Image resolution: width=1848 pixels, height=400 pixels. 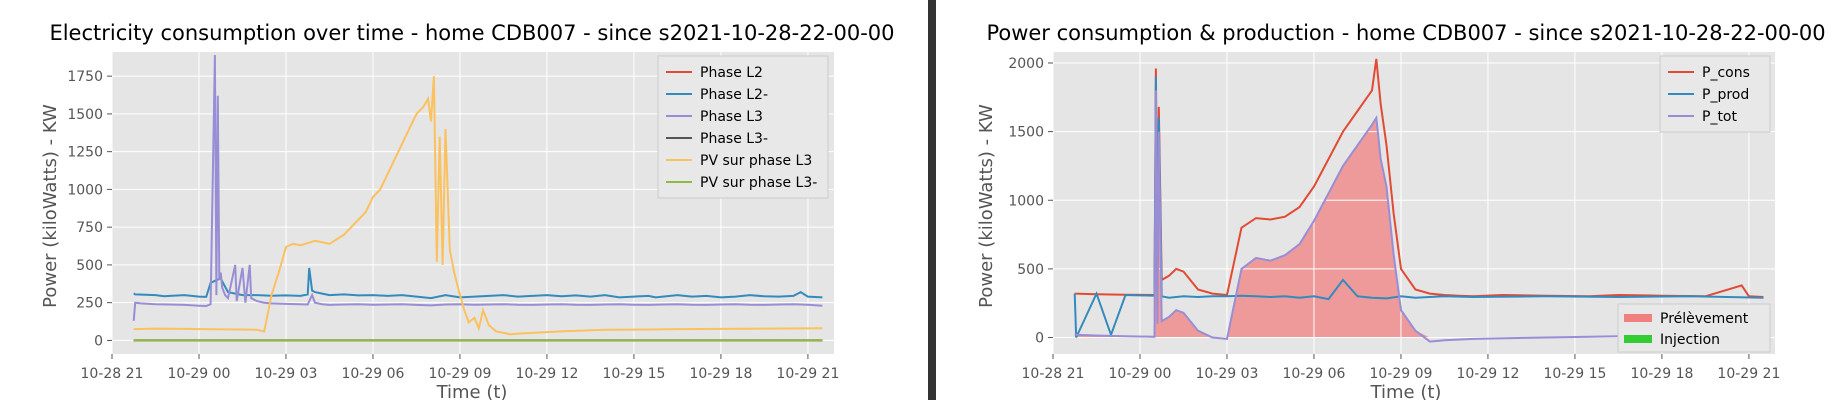 What do you see at coordinates (472, 391) in the screenshot?
I see `x-axis-label-left: Time (t)` at bounding box center [472, 391].